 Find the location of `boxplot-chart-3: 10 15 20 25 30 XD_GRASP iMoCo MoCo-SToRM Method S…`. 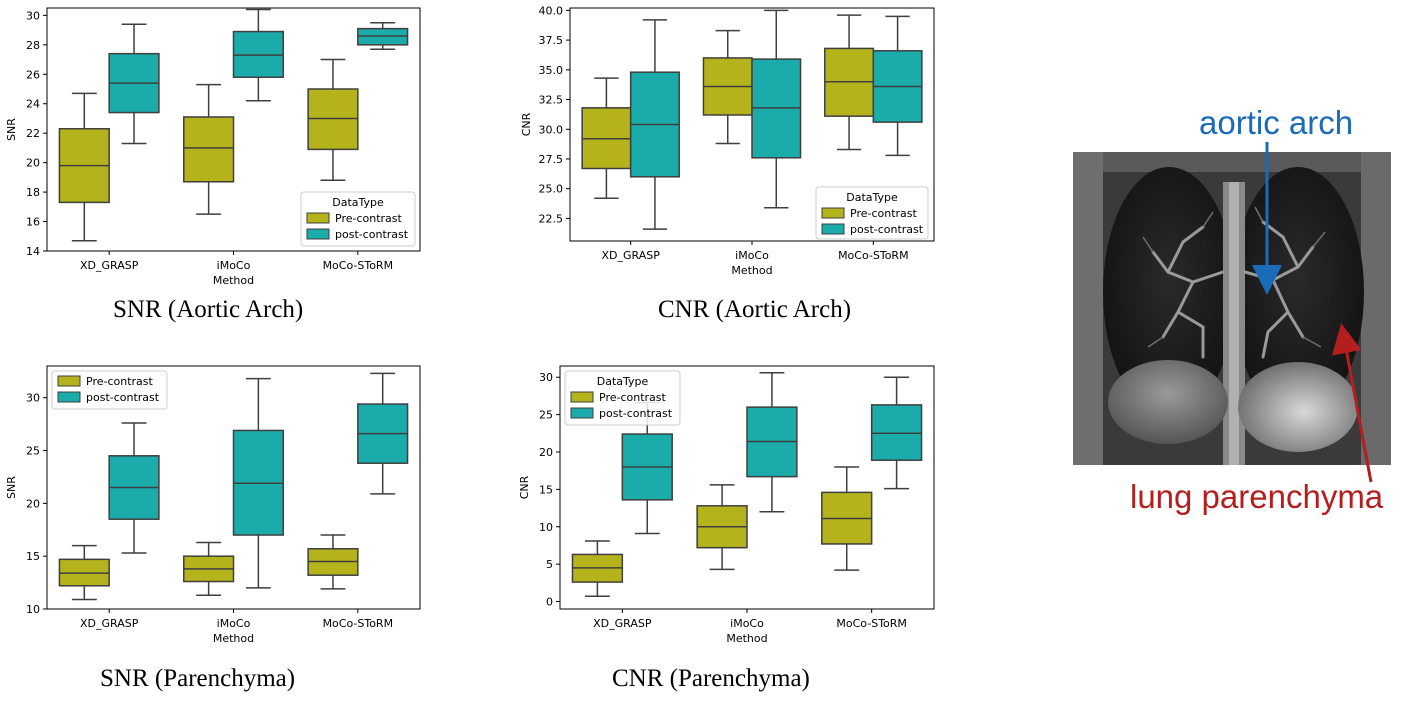

boxplot-chart-3: 10 15 20 25 30 XD_GRASP iMoCo MoCo-SToRM Method S… is located at coordinates (213, 505).